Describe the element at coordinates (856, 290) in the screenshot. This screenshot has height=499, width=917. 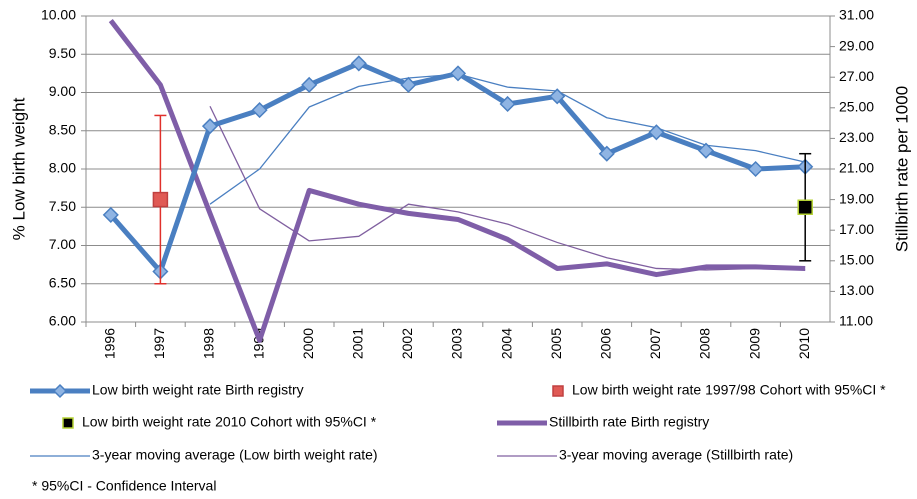
I see `y2-tick-label: 13.00` at that location.